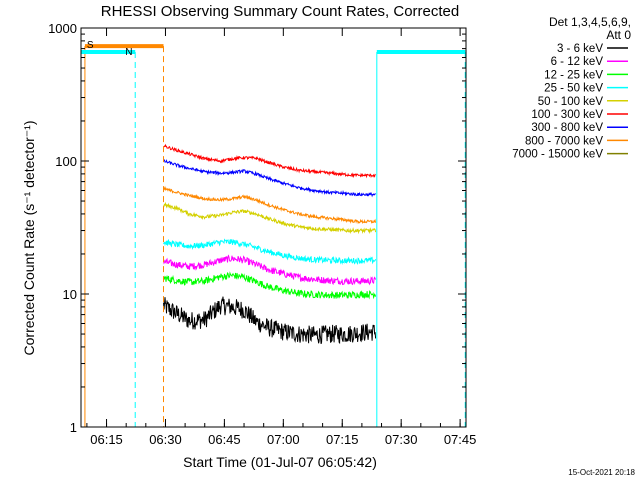  Describe the element at coordinates (73, 427) in the screenshot. I see `y-tick-label-0: 1` at that location.